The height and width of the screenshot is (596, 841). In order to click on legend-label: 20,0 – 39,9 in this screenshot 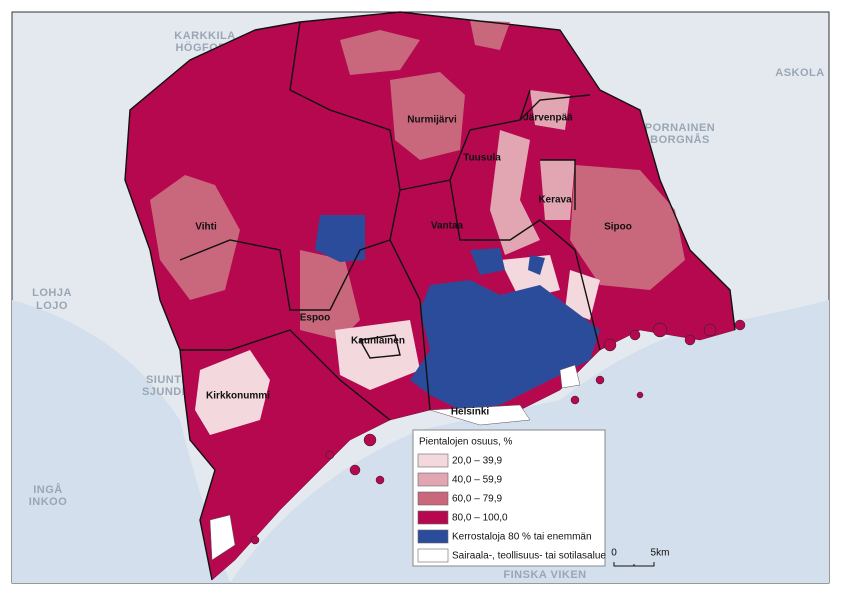, I will do `click(477, 461)`.